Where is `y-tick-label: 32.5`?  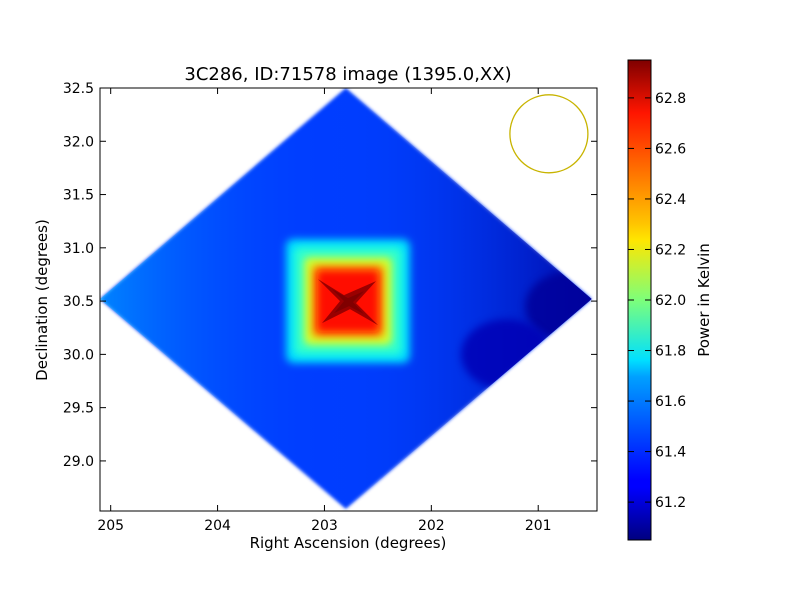
y-tick-label: 32.5 is located at coordinates (78, 89).